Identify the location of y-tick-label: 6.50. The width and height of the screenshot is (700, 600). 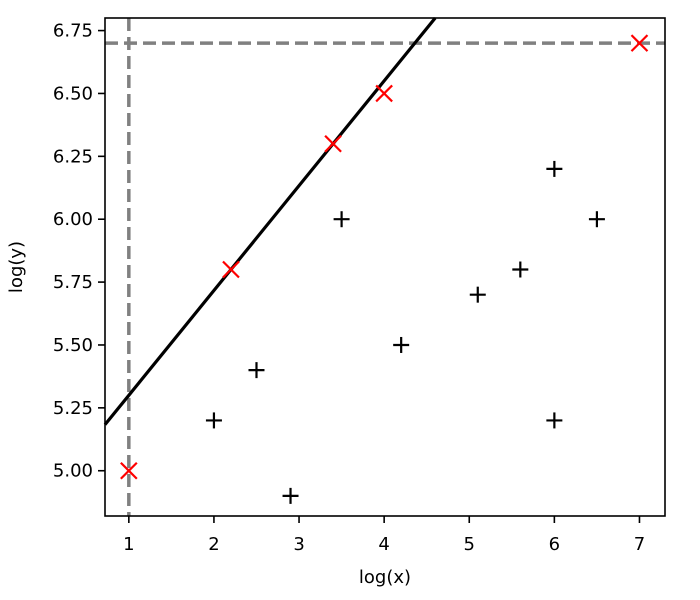
(73, 93).